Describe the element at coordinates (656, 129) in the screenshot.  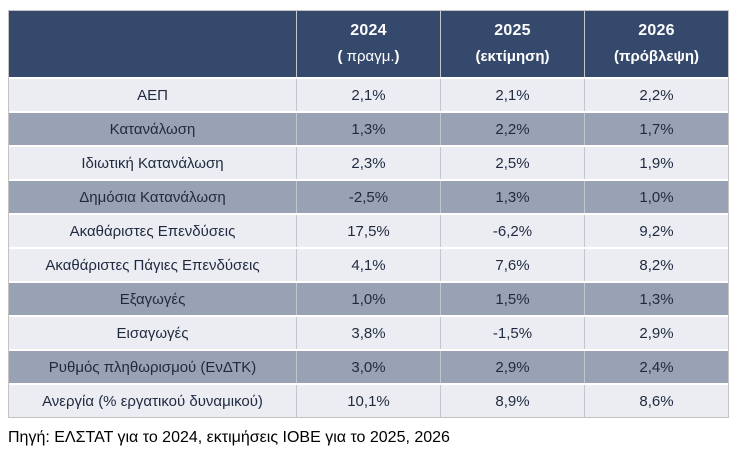
I see `row-value: 1,7%` at that location.